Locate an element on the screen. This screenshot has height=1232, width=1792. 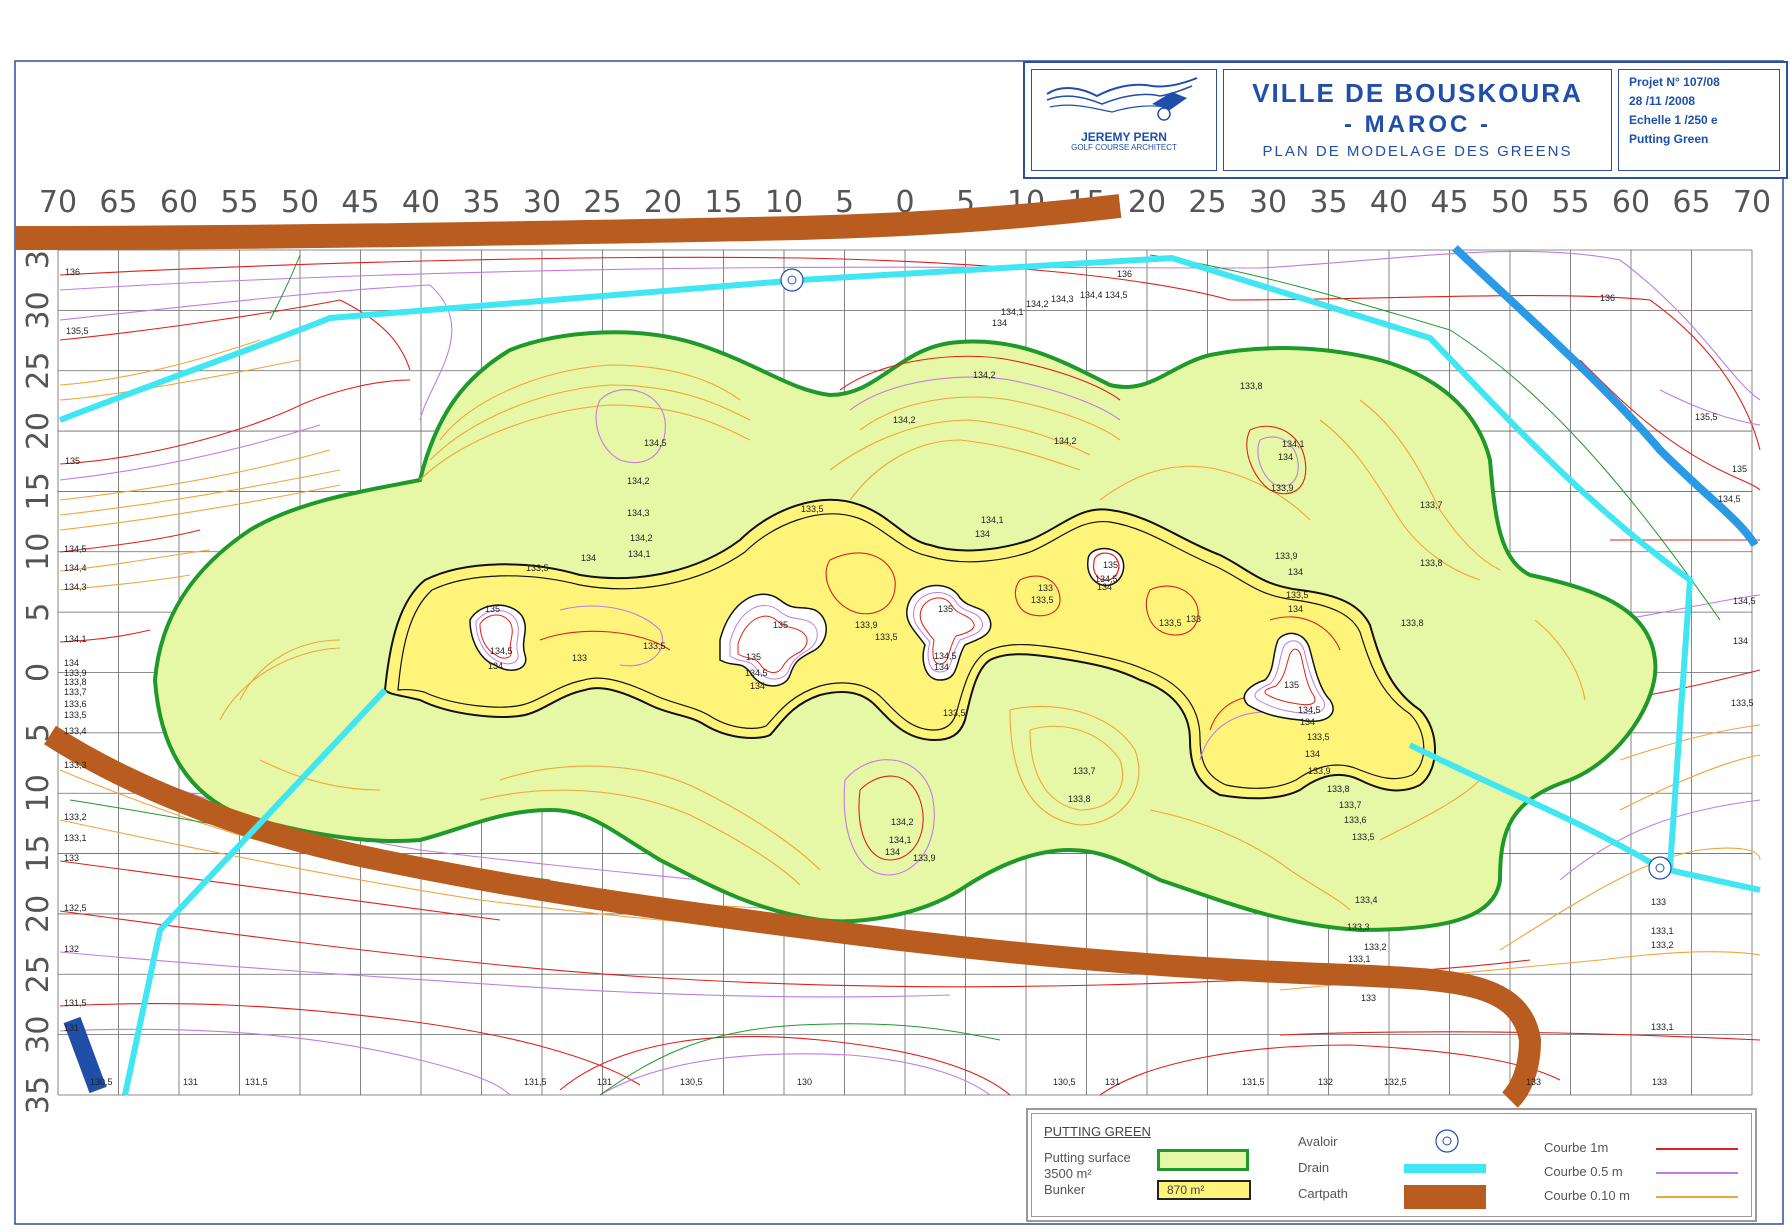
title-country: - MAROC - is located at coordinates (1417, 124).